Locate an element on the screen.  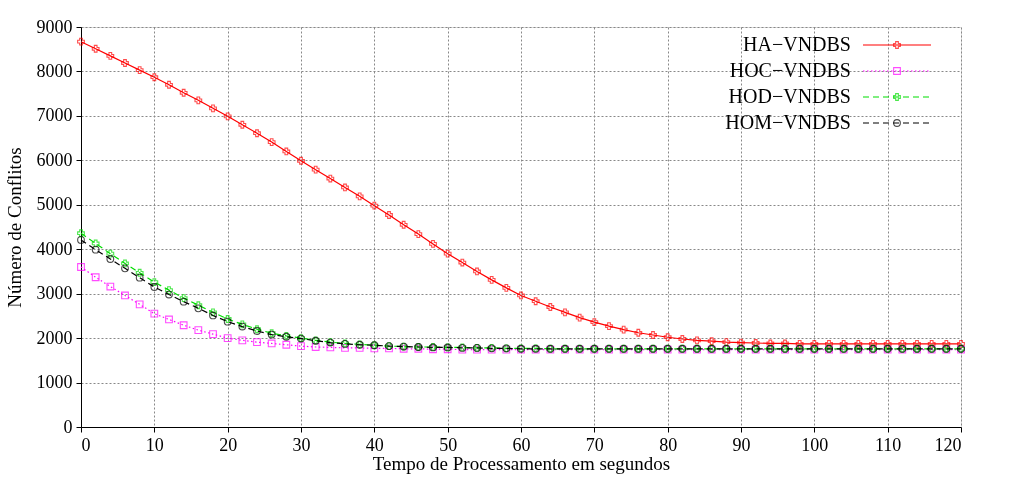
x-tick-label: 70 is located at coordinates (594, 444).